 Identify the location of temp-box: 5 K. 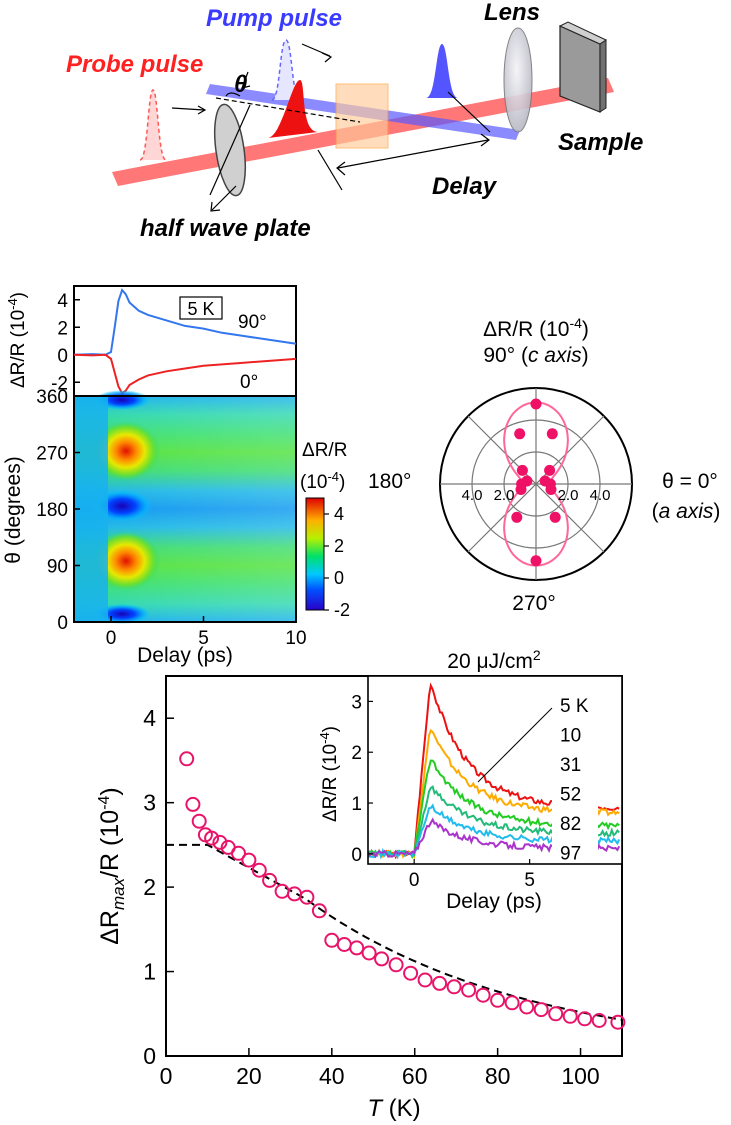
(201, 308).